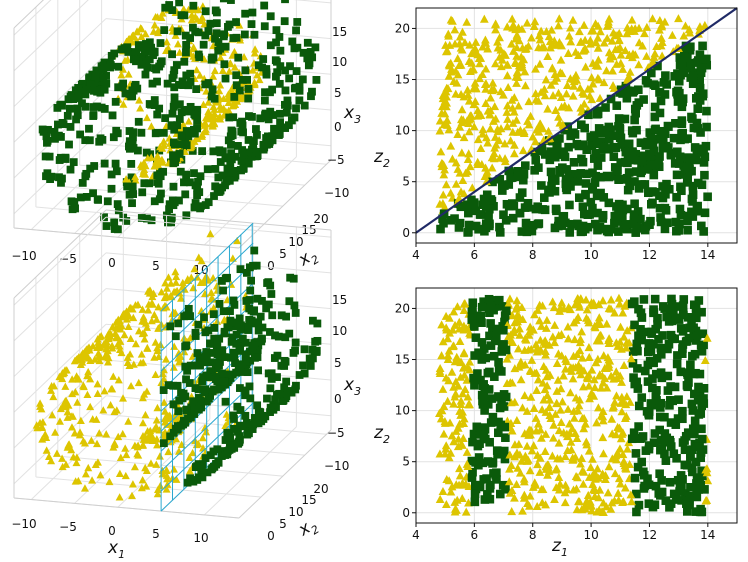  What do you see at coordinates (240, 366) in the screenshot?
I see `points-front-of-plane` at bounding box center [240, 366].